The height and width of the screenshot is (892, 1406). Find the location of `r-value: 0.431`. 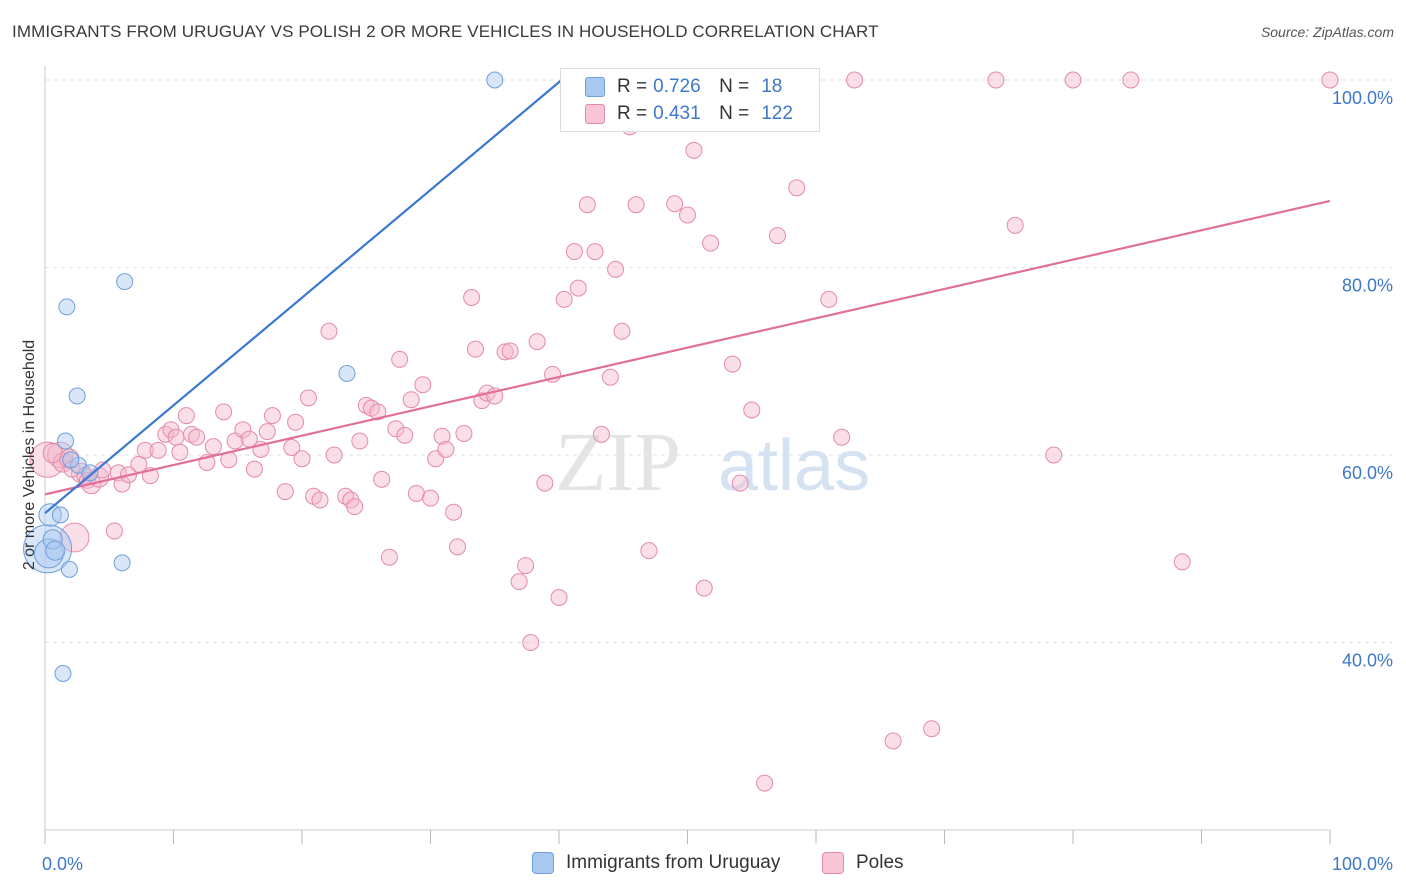

r-value: 0.431 is located at coordinates (677, 113).